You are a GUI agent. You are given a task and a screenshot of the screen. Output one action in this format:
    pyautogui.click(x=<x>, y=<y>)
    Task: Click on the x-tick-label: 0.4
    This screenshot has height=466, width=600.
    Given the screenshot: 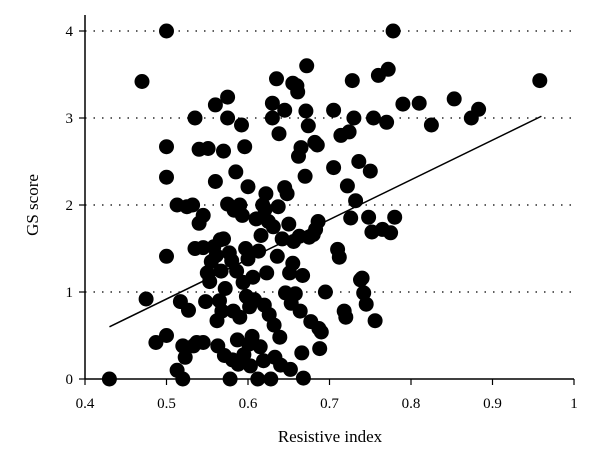 What is the action you would take?
    pyautogui.click(x=85, y=404)
    